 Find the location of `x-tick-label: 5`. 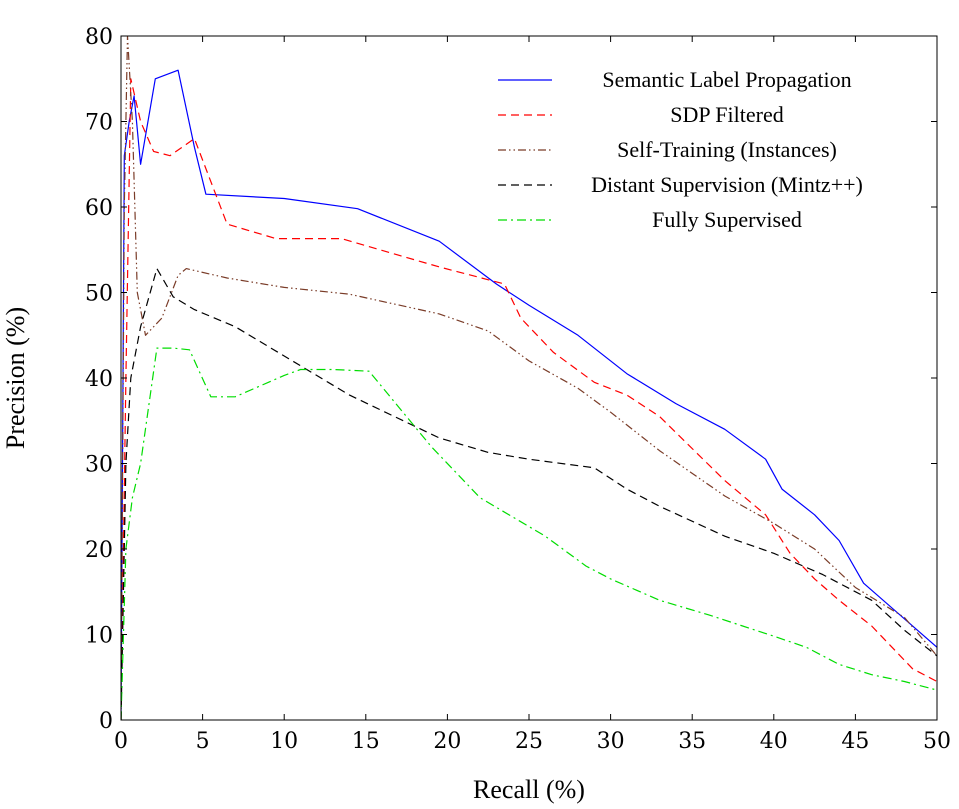

x-tick-label: 5 is located at coordinates (203, 741).